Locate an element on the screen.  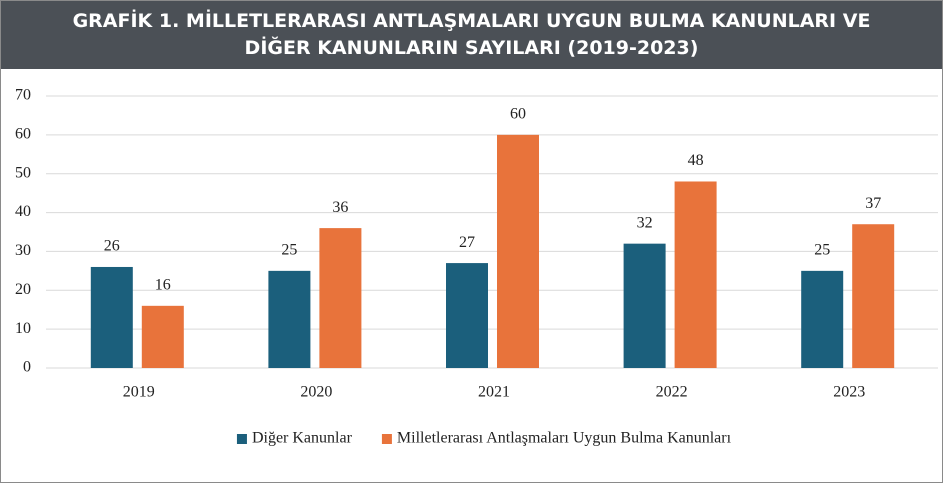
data-label: 27 is located at coordinates (467, 242).